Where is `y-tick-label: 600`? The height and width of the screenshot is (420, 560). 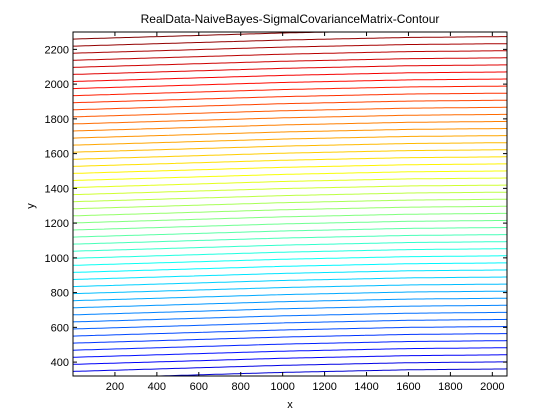 y-tick-label: 600 is located at coordinates (60, 328).